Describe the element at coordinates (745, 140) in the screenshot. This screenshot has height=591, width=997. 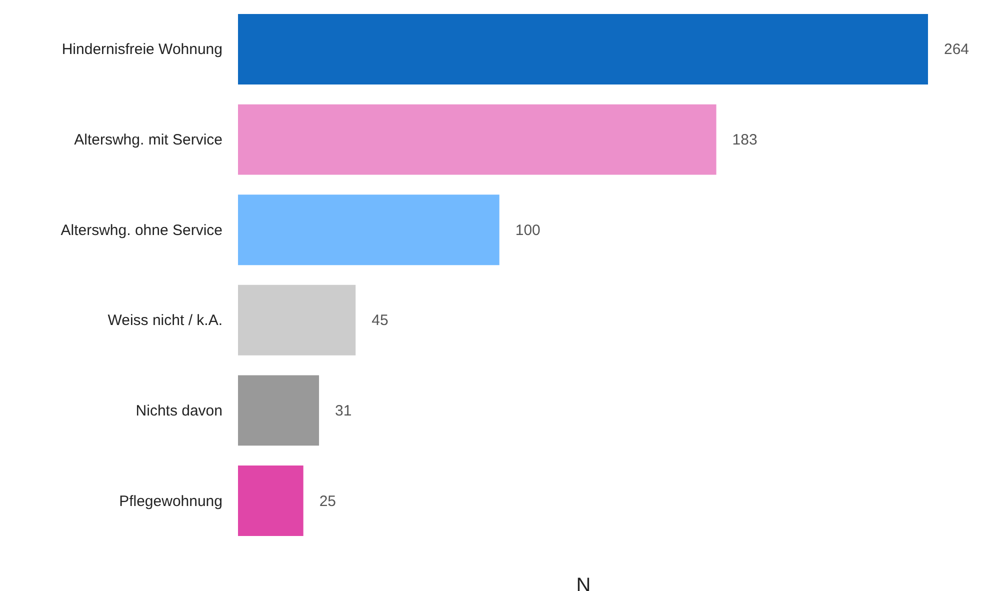
I see `data-label: 183` at that location.